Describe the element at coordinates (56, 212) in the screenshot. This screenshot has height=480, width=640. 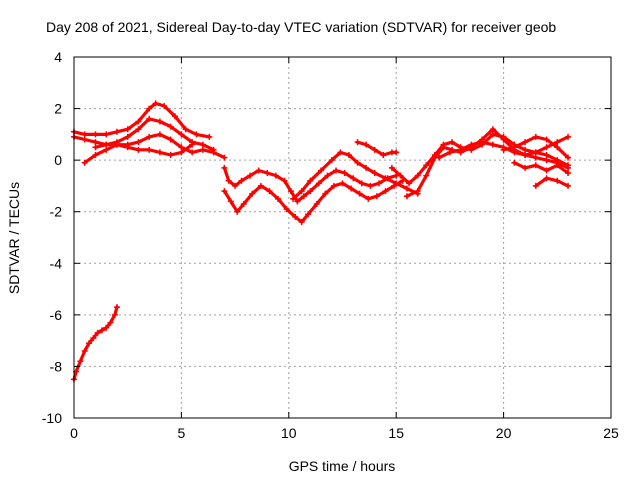
I see `y-tick-label: -2` at that location.